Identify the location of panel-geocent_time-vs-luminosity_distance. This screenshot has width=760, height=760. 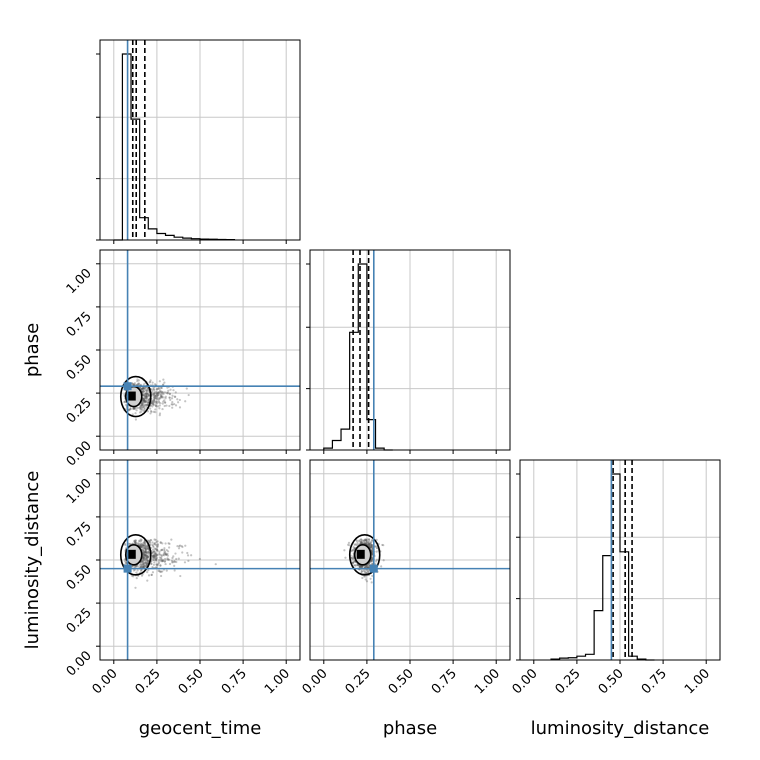
(200, 560).